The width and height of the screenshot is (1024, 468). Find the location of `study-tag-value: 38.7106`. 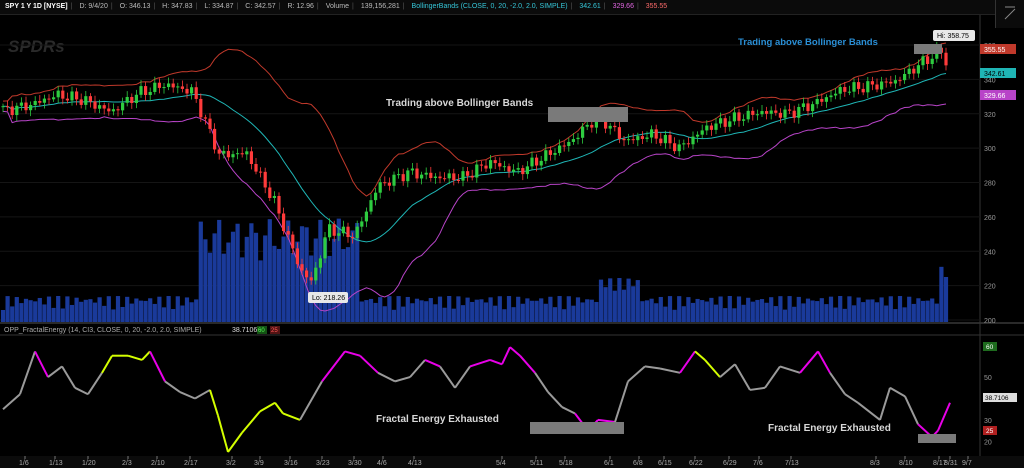

study-tag-value: 38.7106 is located at coordinates (1000, 397).